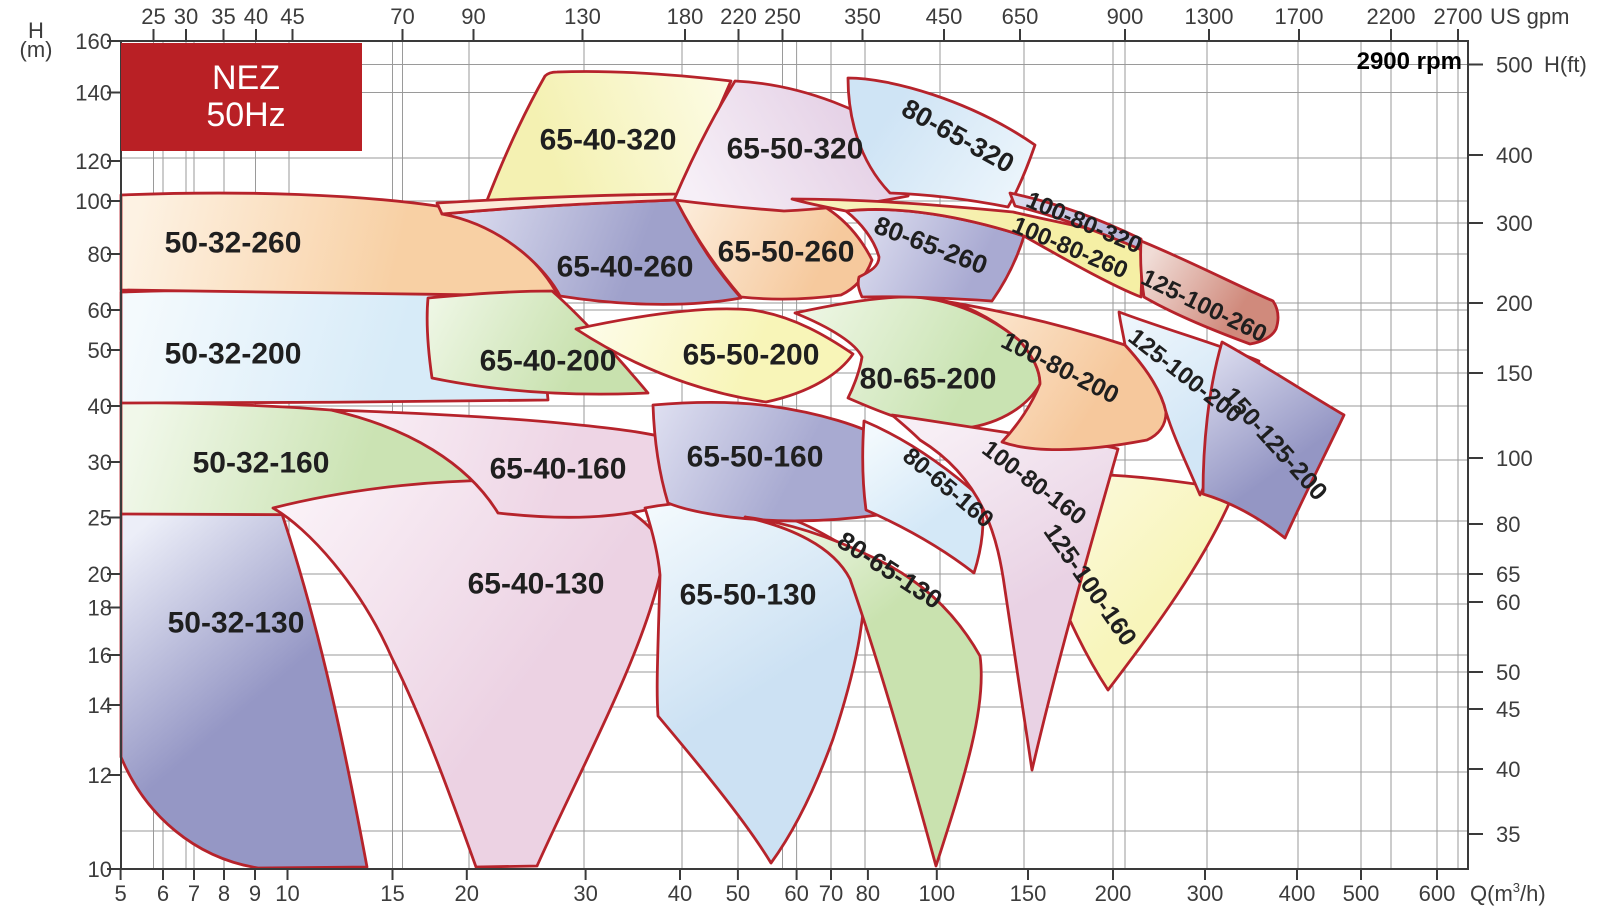 Image resolution: width=1600 pixels, height=920 pixels. What do you see at coordinates (1508, 574) in the screenshot?
I see `svg-text: 65` at bounding box center [1508, 574].